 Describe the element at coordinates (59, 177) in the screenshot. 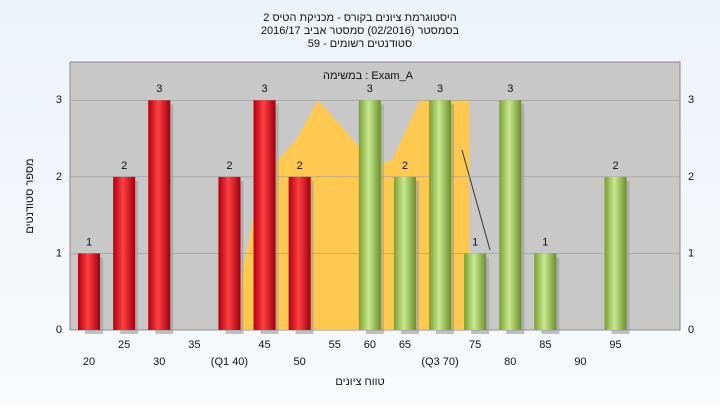

I see `y-tick-label: 2` at that location.